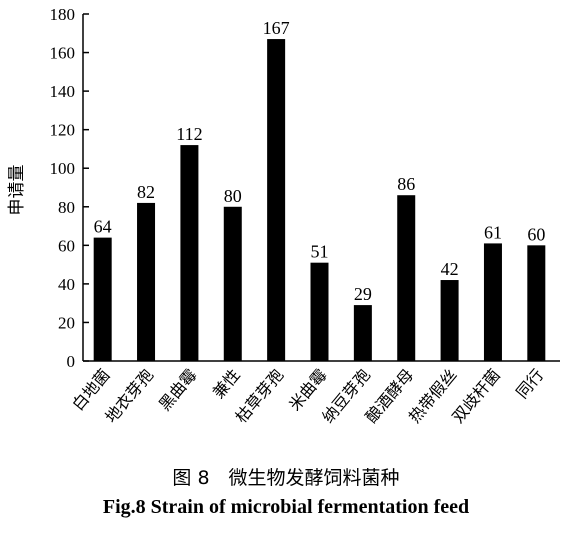 The height and width of the screenshot is (533, 572). What do you see at coordinates (406, 184) in the screenshot?
I see `data-label: 86` at bounding box center [406, 184].